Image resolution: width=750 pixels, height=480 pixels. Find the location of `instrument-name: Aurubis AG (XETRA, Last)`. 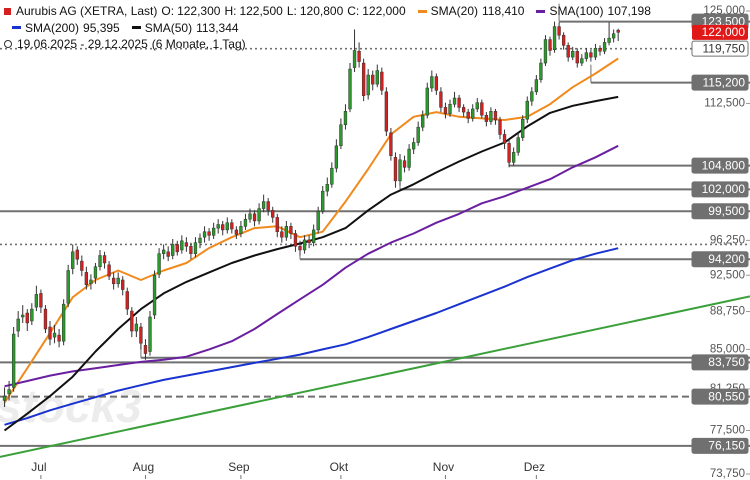

instrument-name: Aurubis AG (XETRA, Last) is located at coordinates (87, 11).